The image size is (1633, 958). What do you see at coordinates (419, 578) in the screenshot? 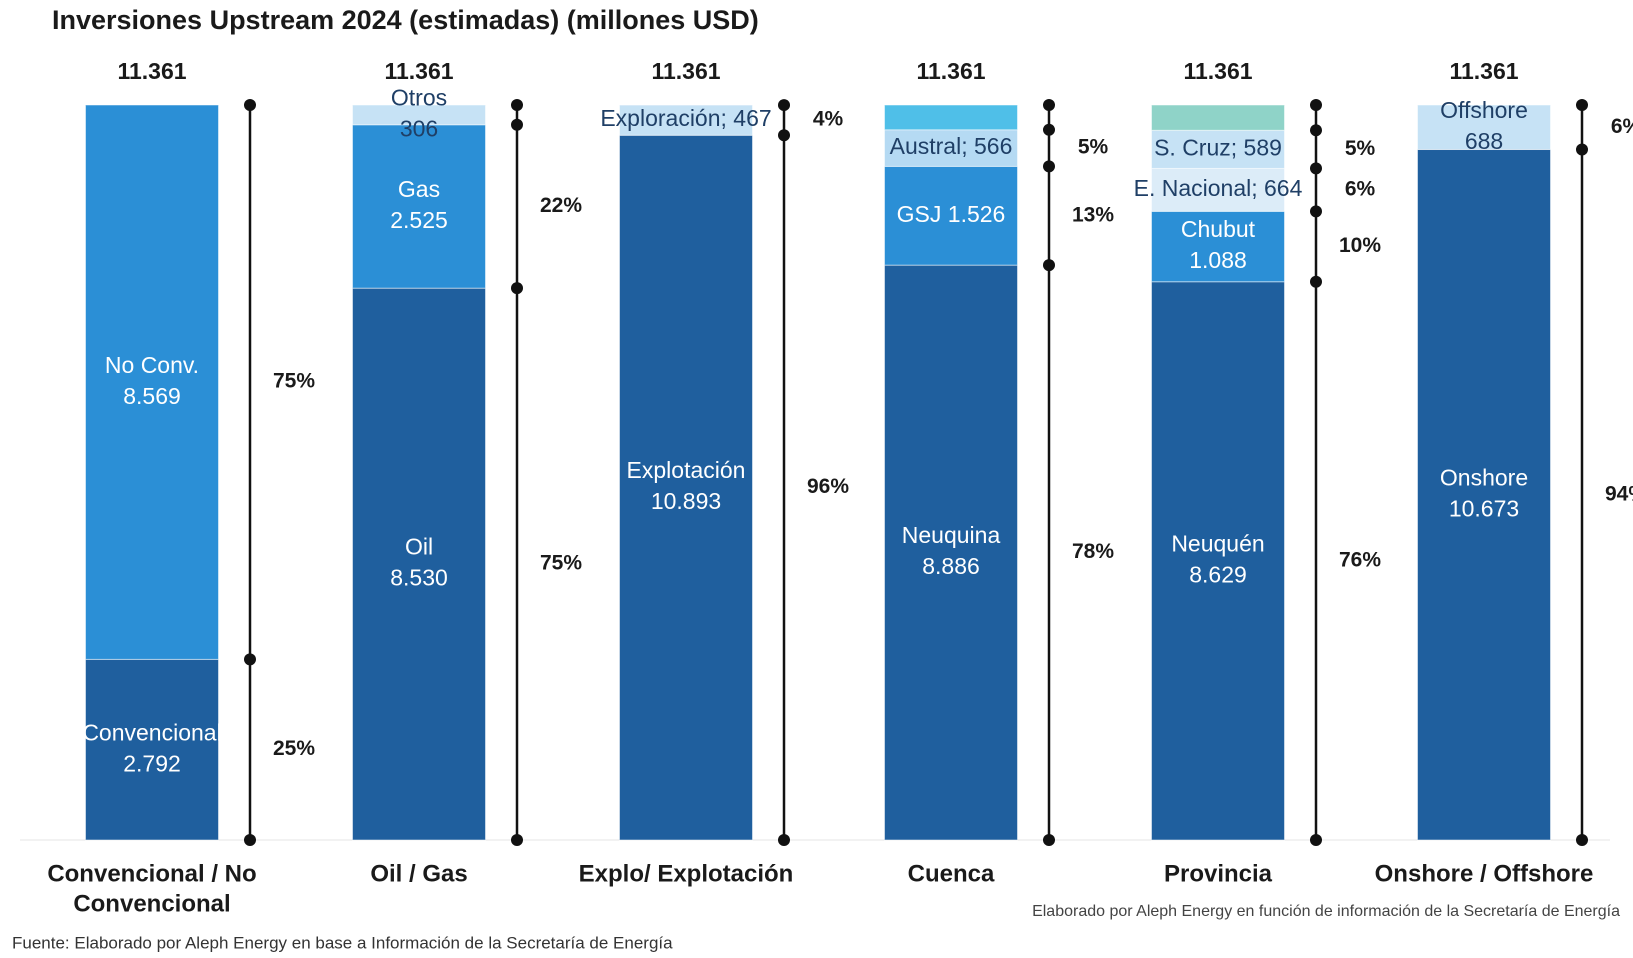
I see `segment-label: 8.530` at bounding box center [419, 578].